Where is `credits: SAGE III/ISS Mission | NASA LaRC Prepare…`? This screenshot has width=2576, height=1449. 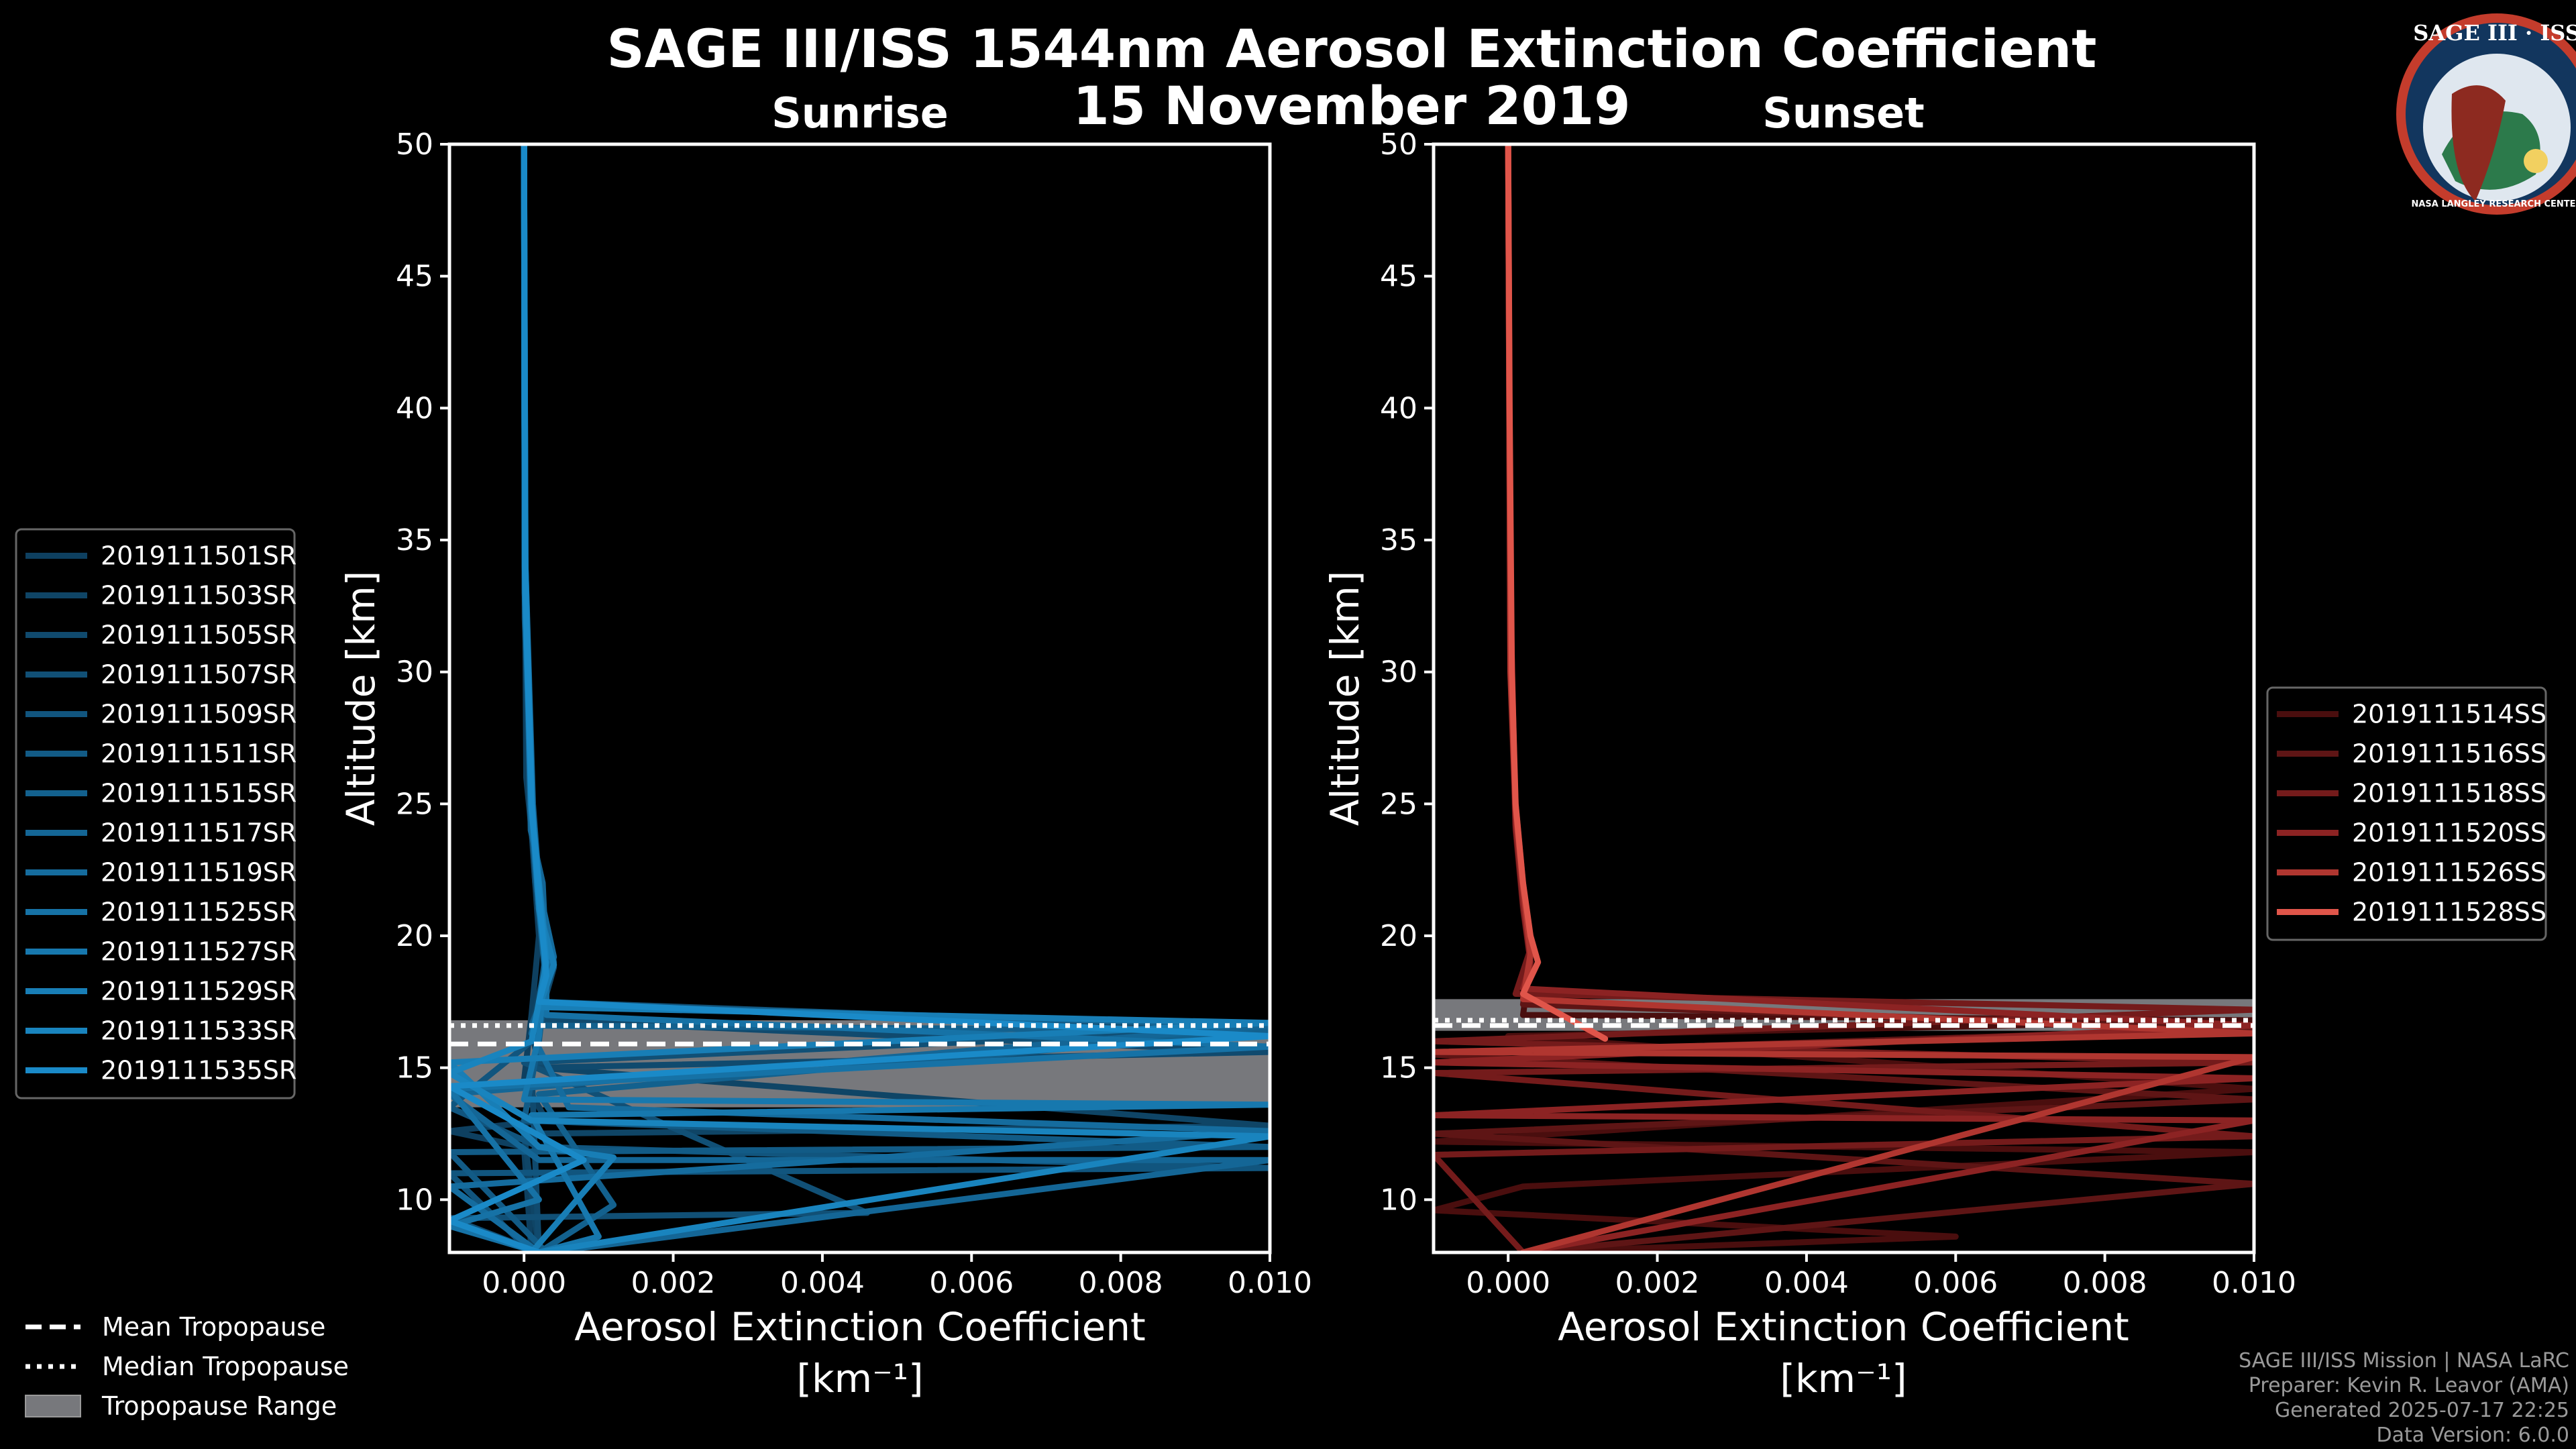
credits: SAGE III/ISS Mission | NASA LaRC Prepare… is located at coordinates (2404, 1398).